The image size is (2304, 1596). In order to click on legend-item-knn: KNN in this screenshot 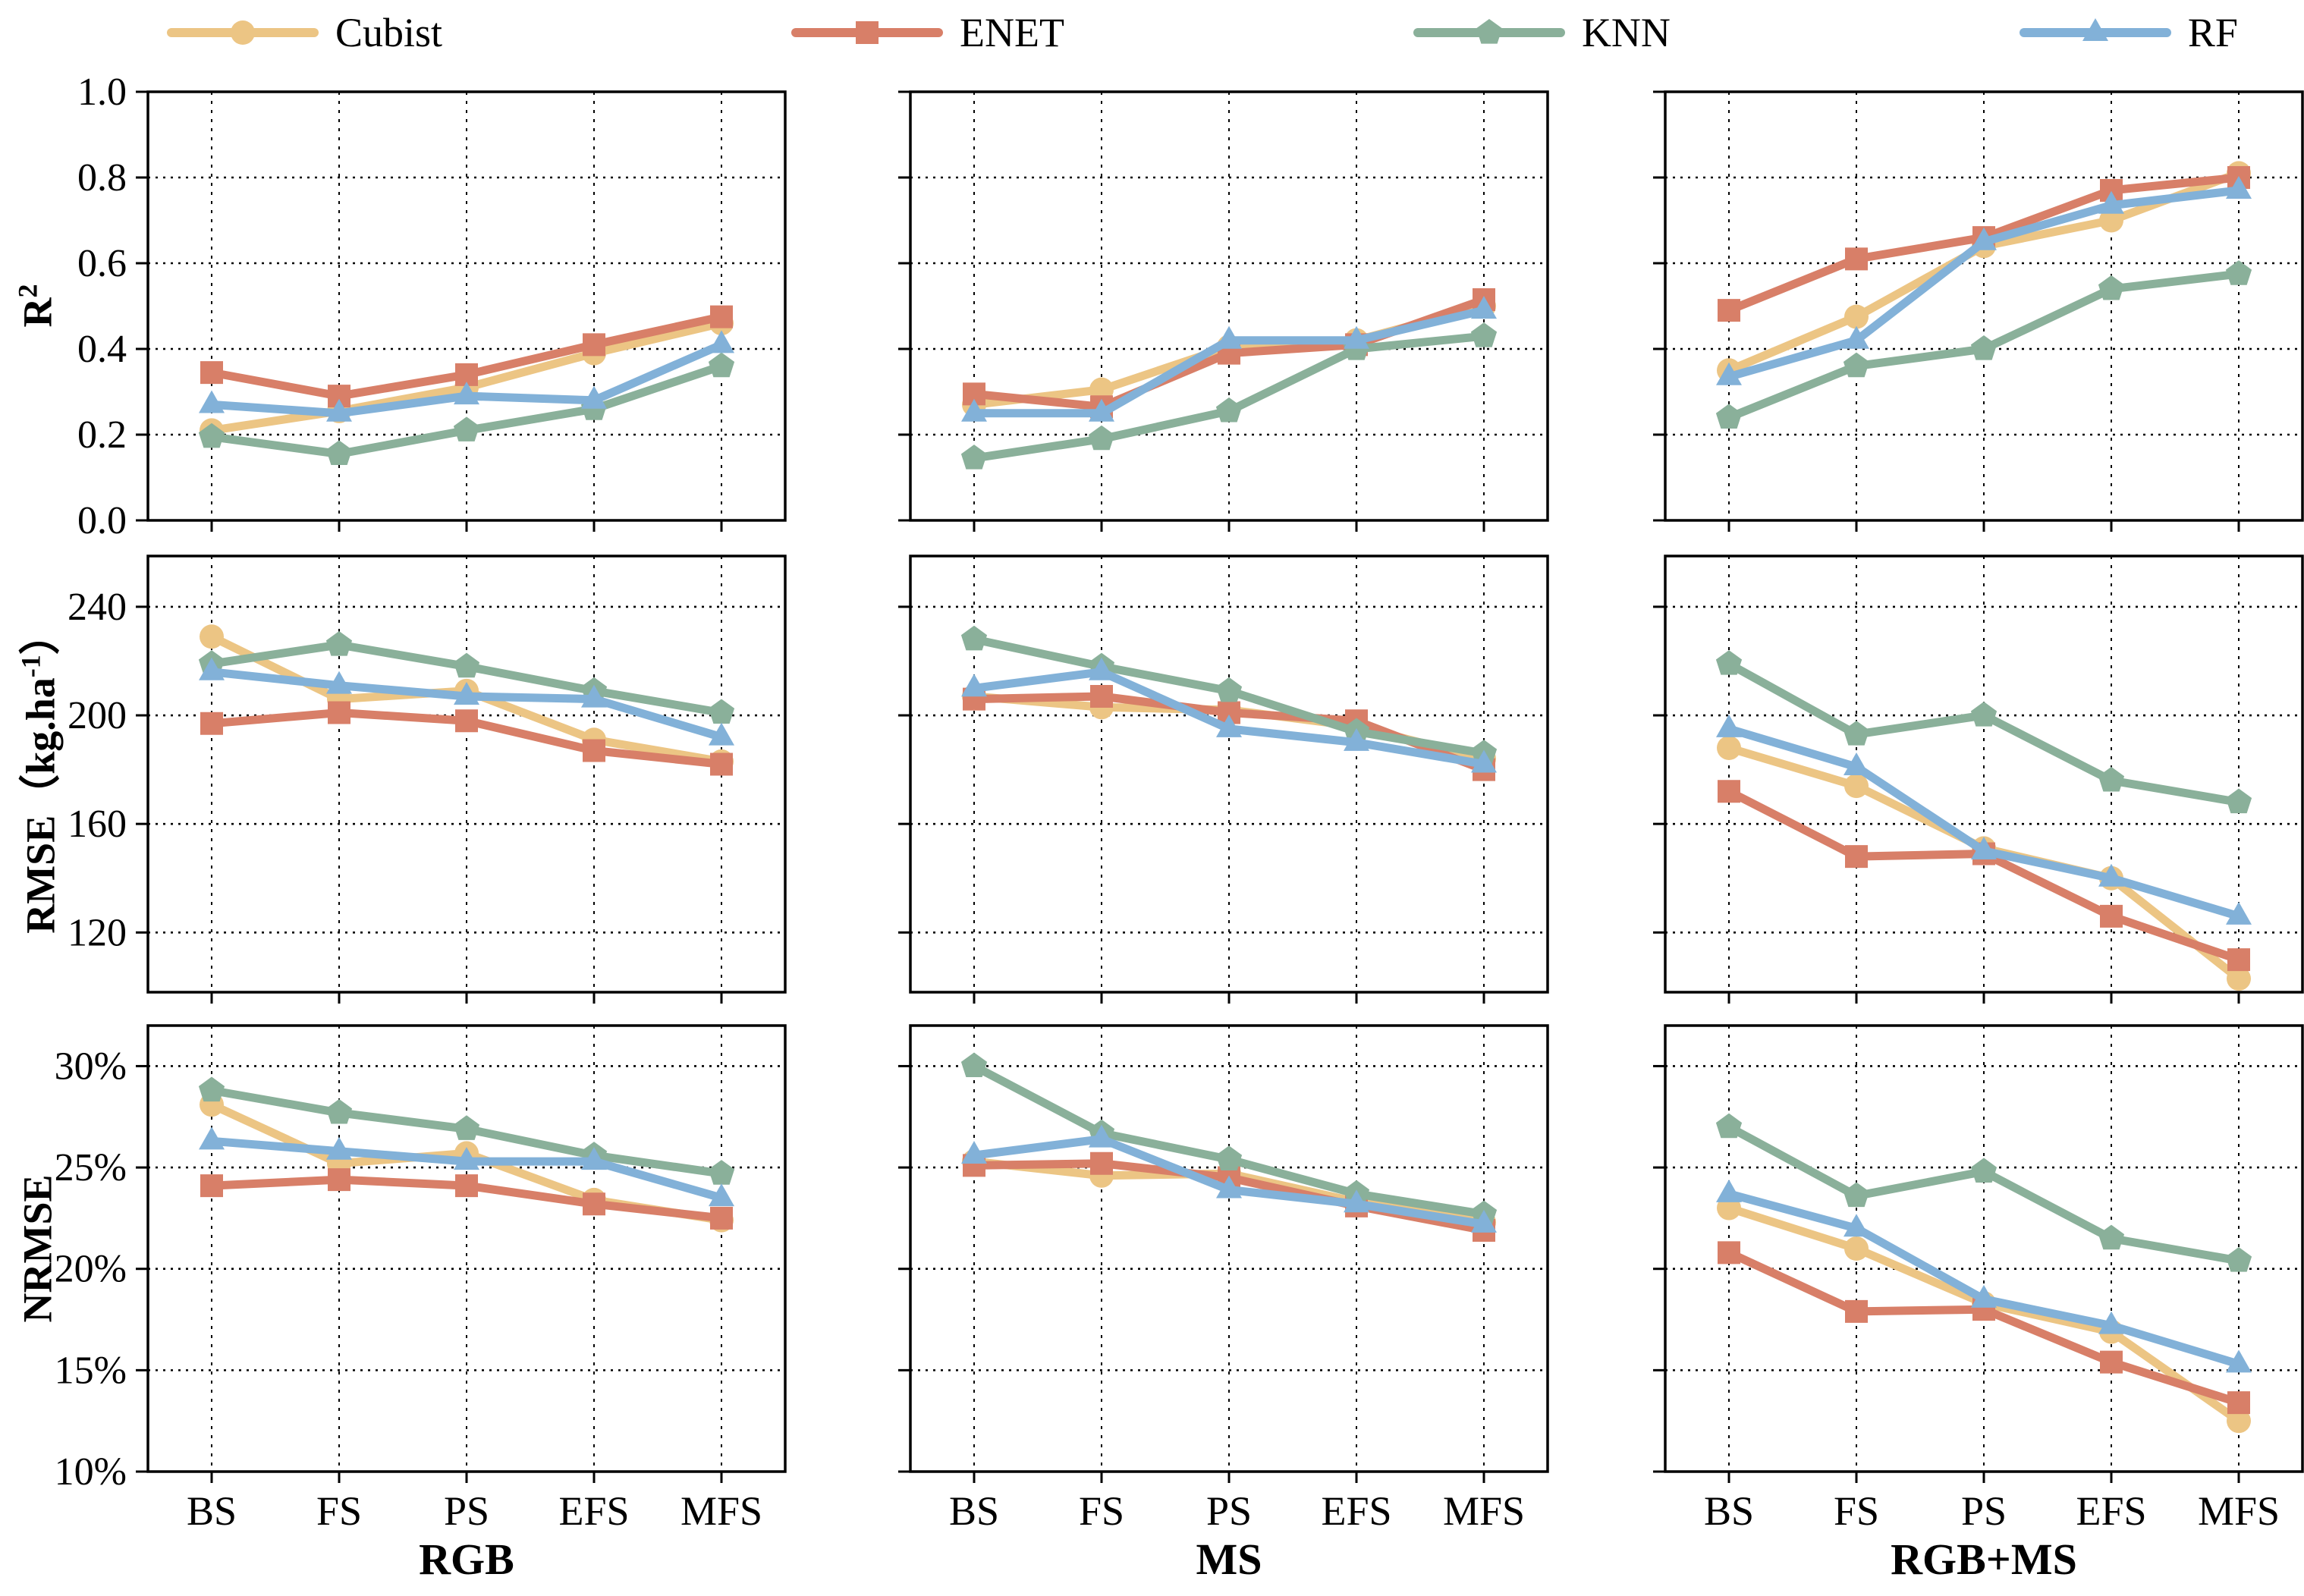, I will do `click(1542, 32)`.